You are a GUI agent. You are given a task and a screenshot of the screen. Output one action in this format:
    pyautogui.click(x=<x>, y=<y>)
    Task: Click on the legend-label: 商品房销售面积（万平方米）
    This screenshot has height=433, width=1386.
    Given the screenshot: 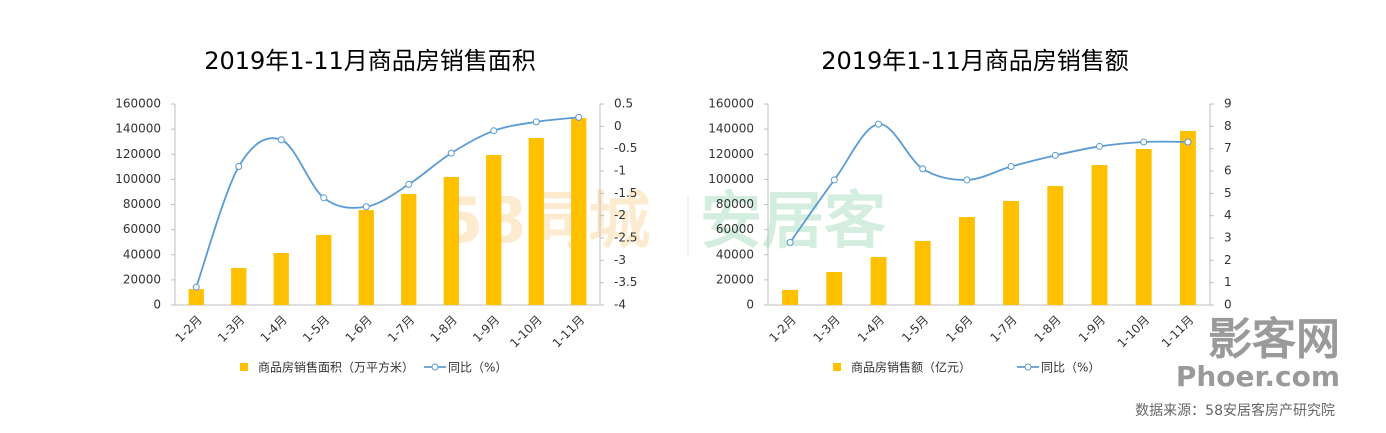 What is the action you would take?
    pyautogui.click(x=336, y=367)
    